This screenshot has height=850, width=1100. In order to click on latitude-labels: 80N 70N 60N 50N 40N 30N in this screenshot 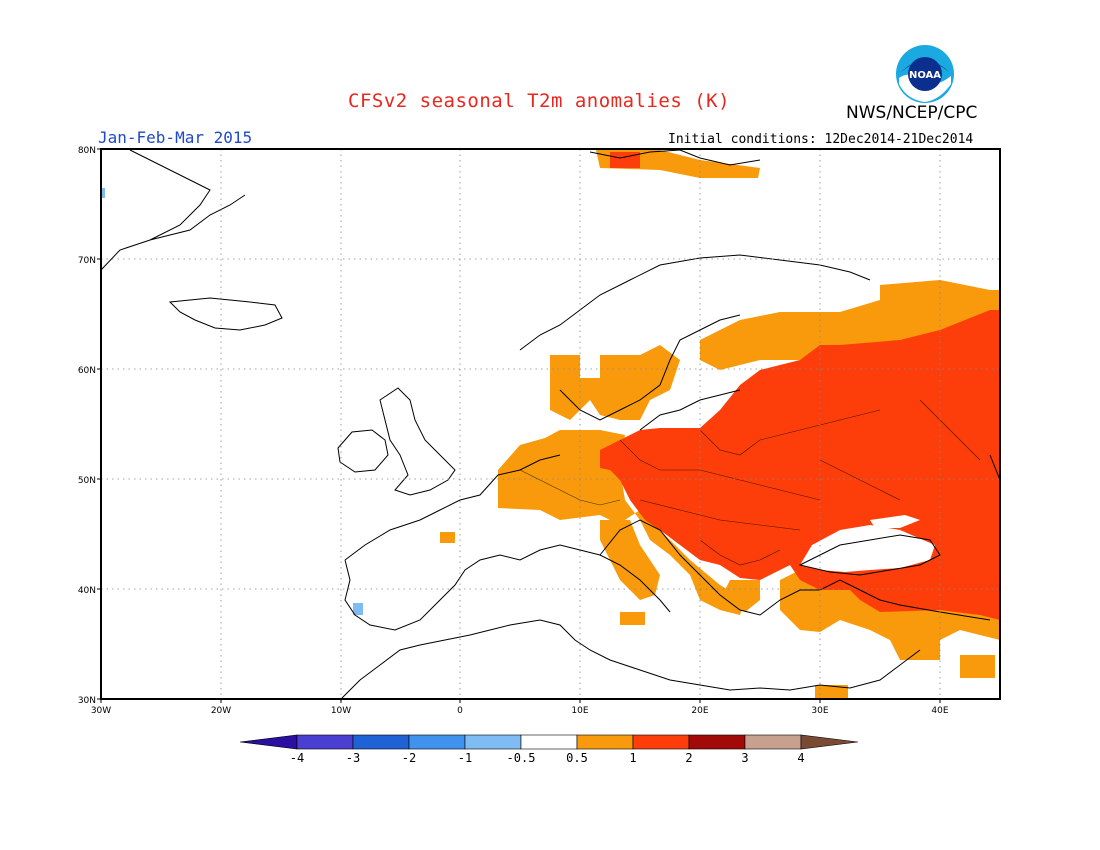, I will do `click(87, 426)`.